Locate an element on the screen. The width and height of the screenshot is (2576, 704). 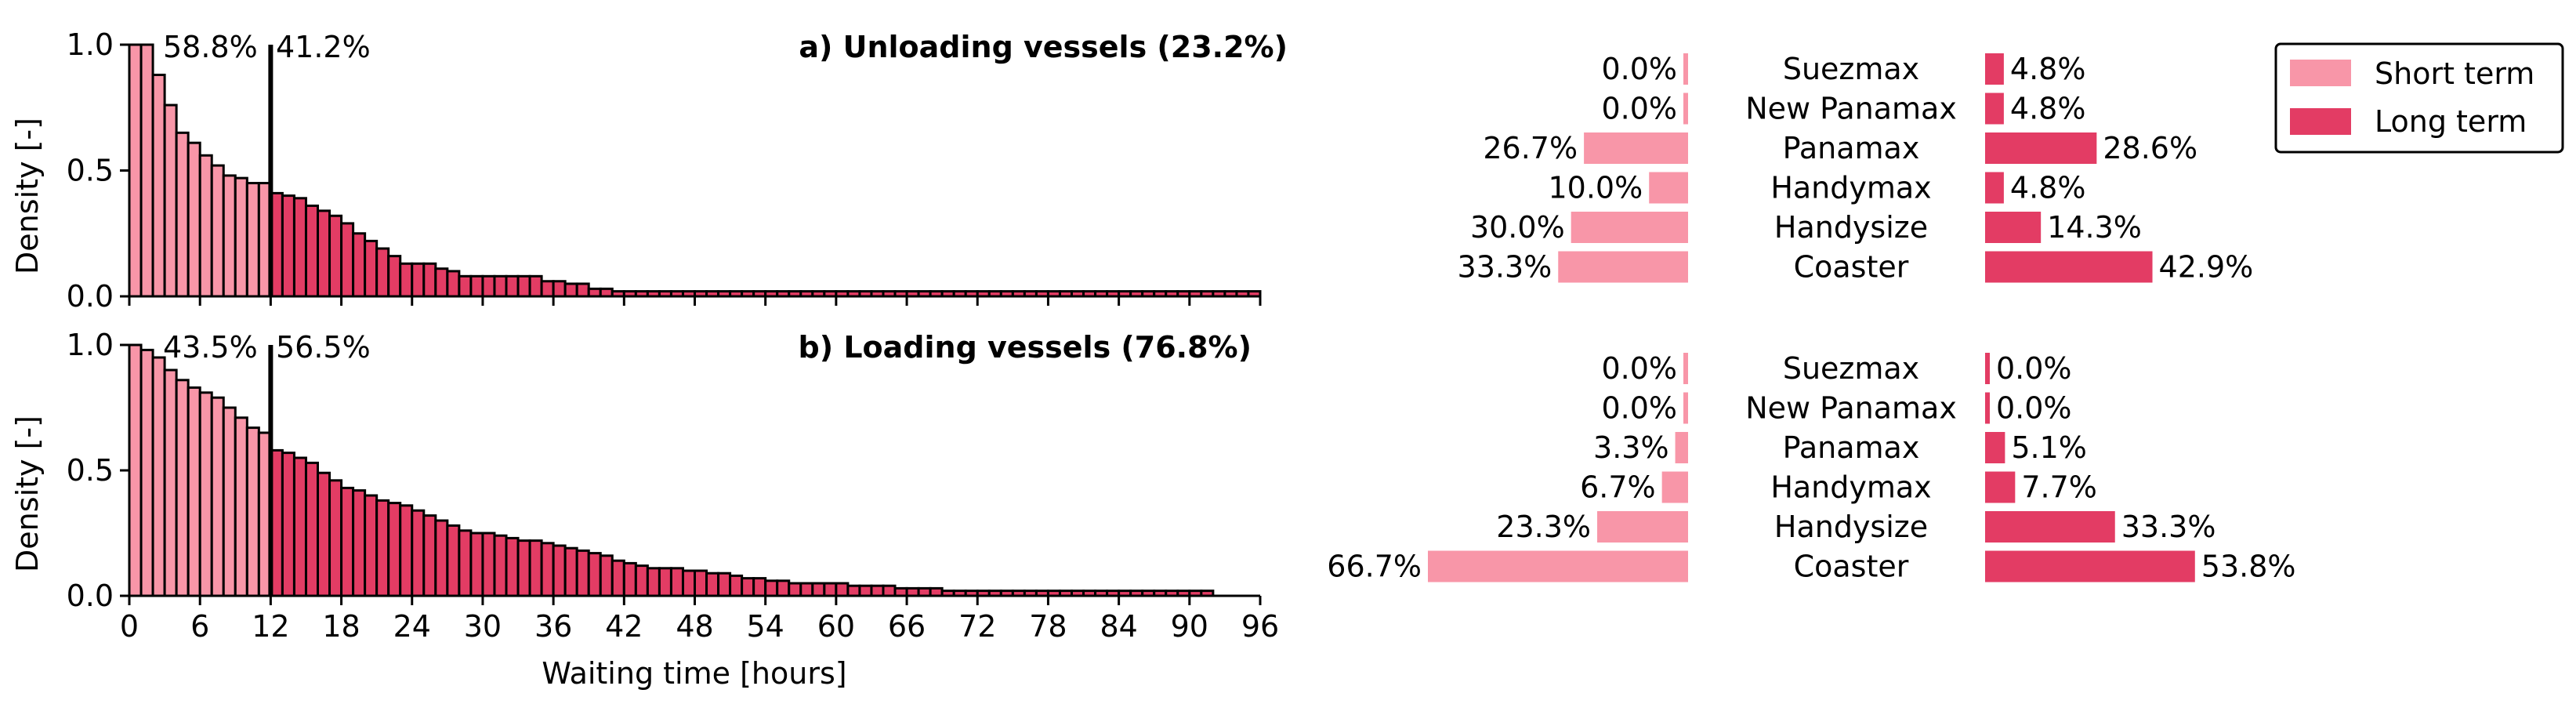
x-tick-label: 18 is located at coordinates (341, 626).